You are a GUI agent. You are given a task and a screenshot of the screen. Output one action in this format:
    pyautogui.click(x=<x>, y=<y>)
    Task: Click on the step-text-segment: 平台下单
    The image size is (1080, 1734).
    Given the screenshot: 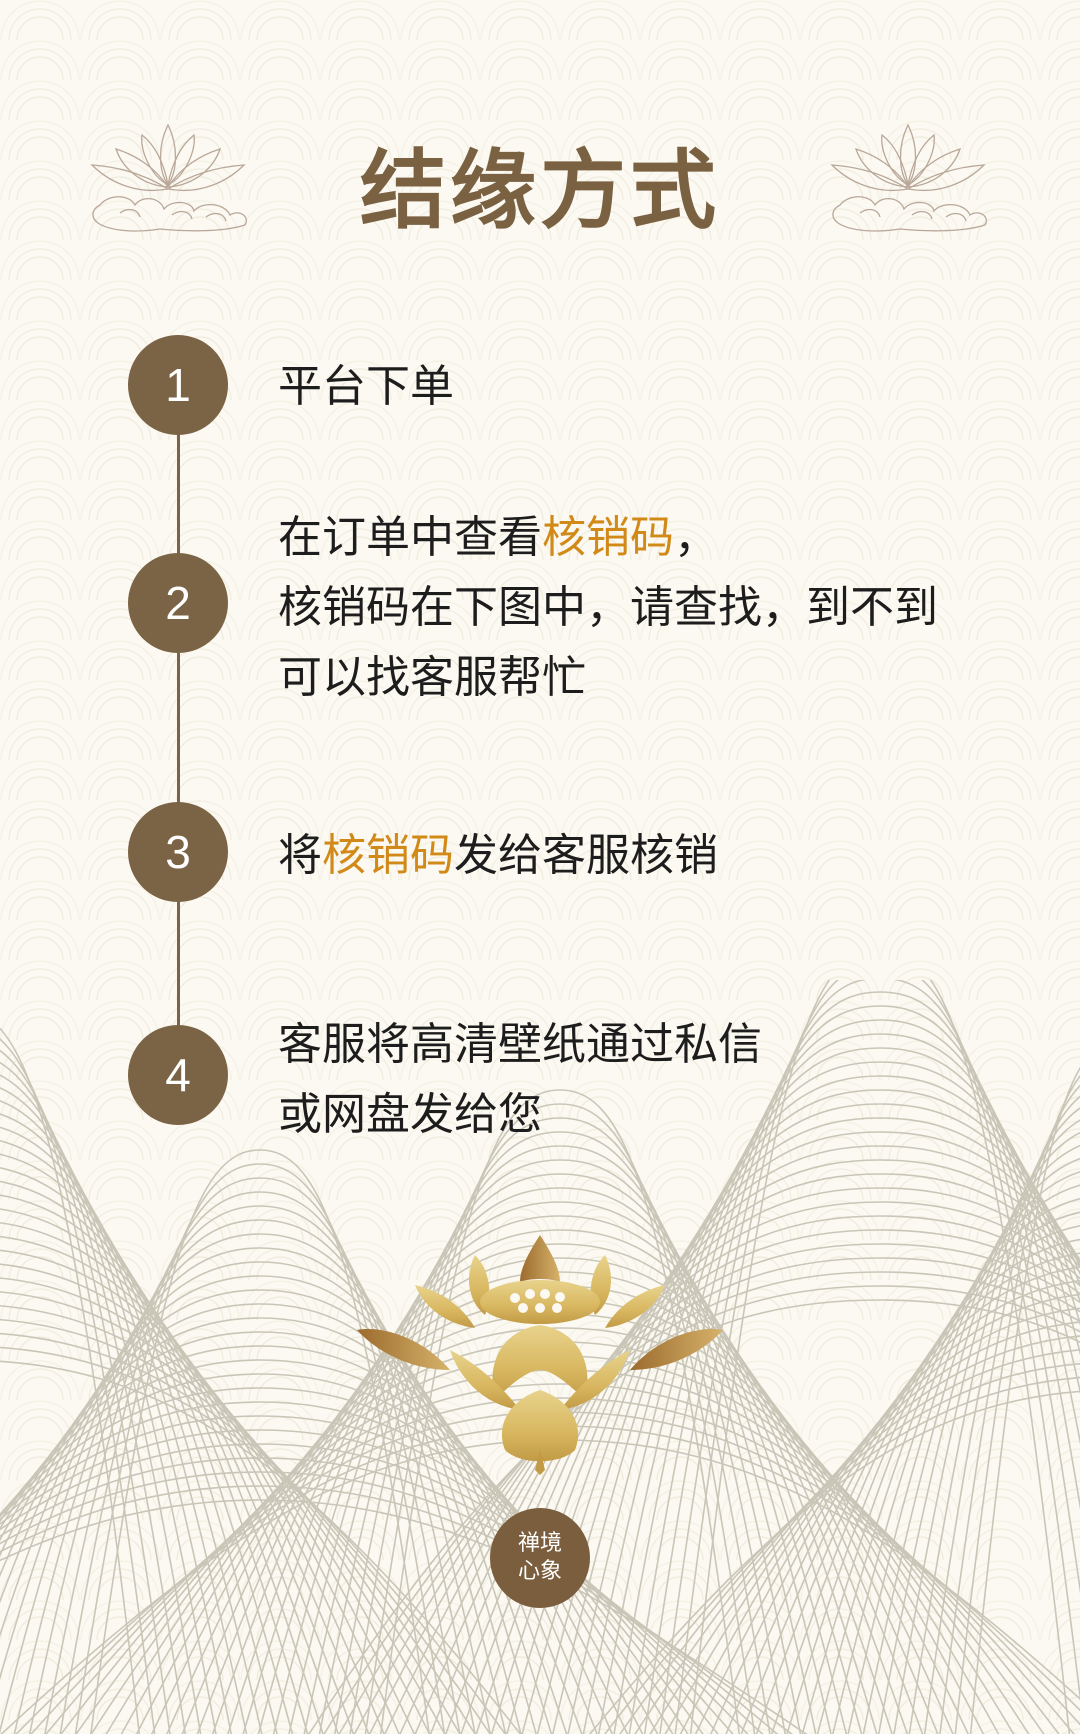 What is the action you would take?
    pyautogui.click(x=366, y=386)
    